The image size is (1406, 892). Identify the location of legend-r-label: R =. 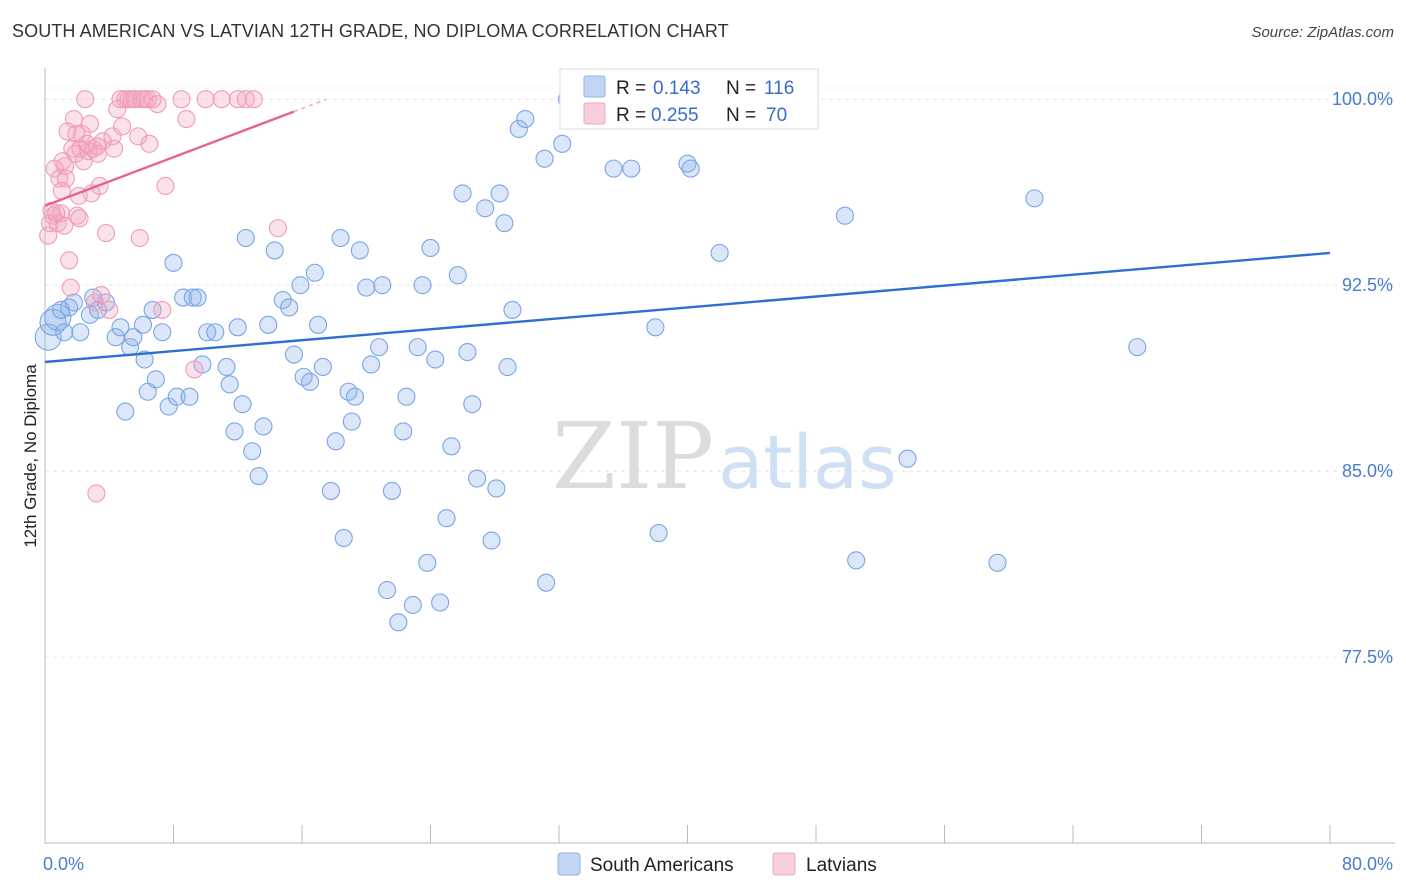
(631, 88).